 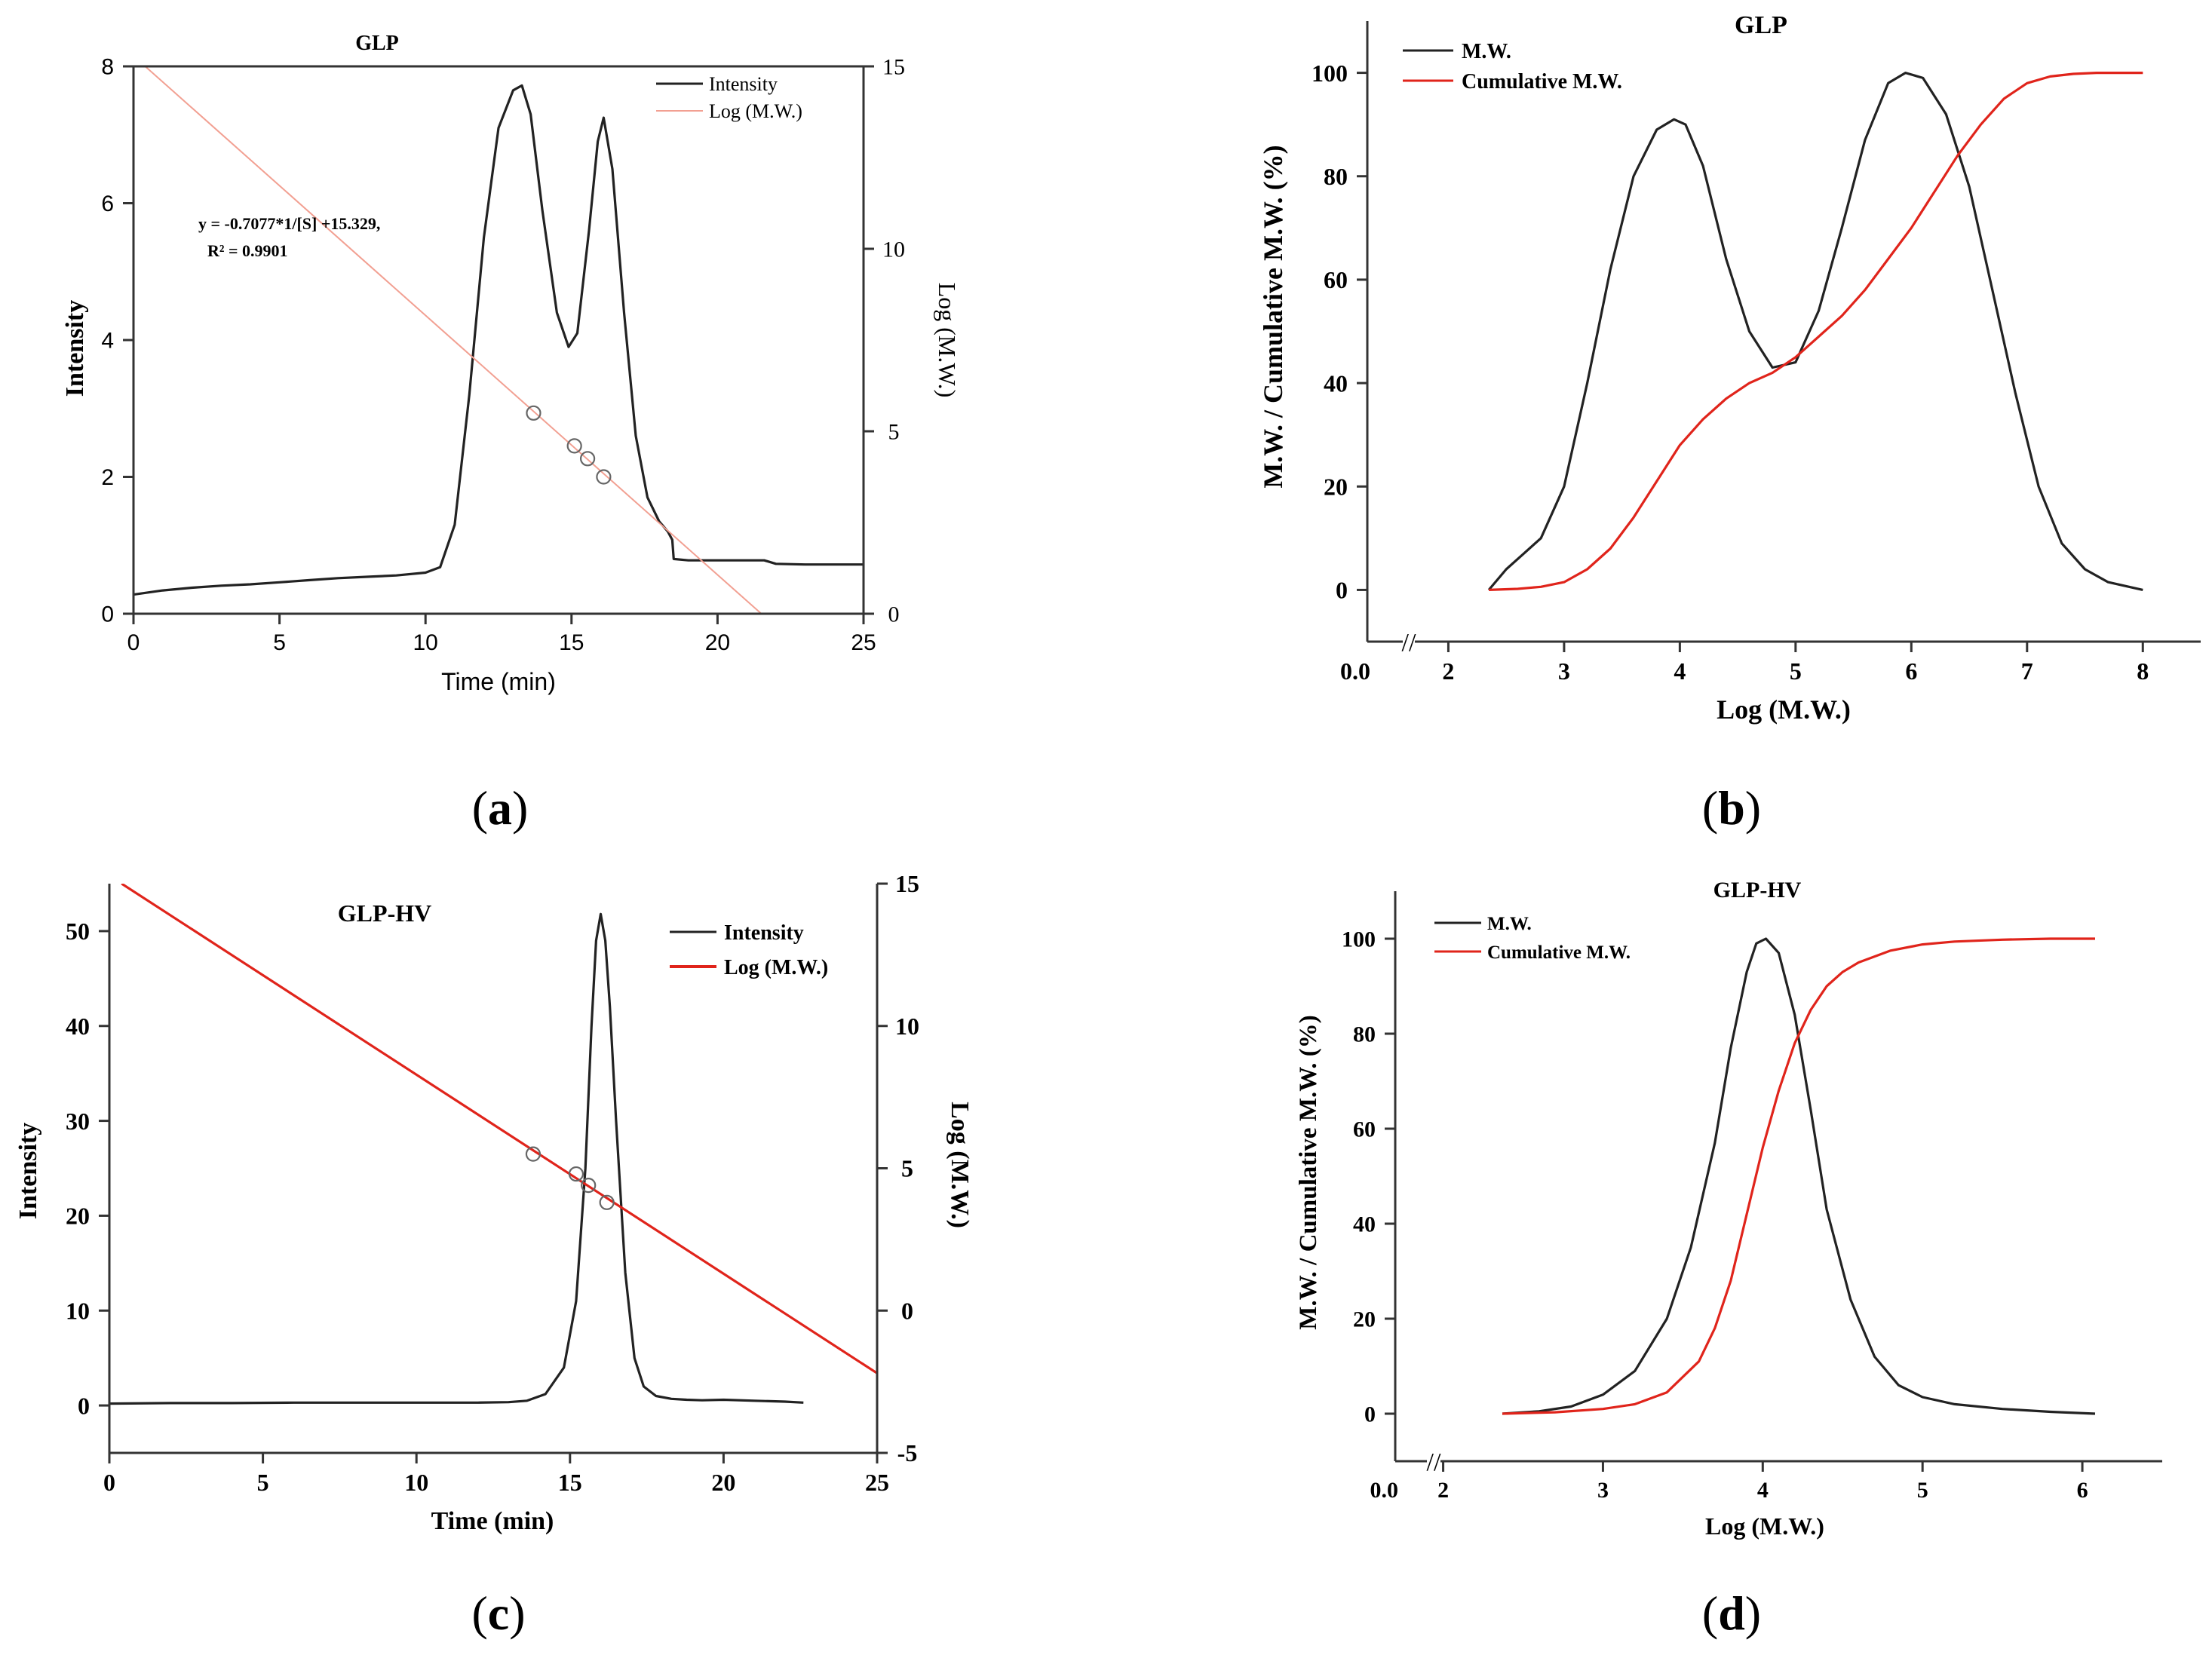 What do you see at coordinates (107, 477) in the screenshot?
I see `y-tick-label: 2` at bounding box center [107, 477].